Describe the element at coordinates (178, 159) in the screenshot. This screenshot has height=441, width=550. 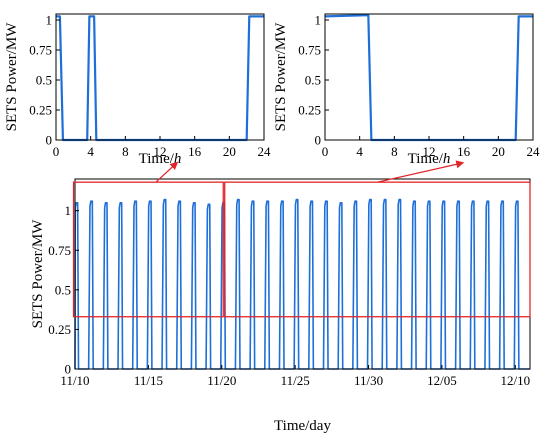
I see `inset-left-x-label-unit: h` at that location.